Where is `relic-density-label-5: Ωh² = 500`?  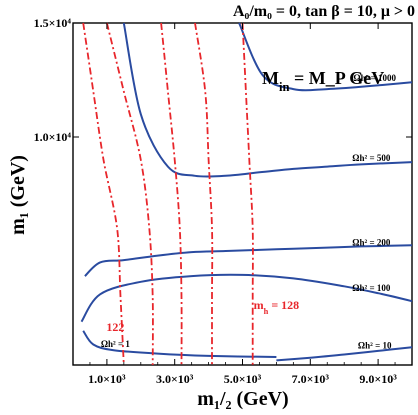
relic-density-label-5: Ωh² = 500 is located at coordinates (371, 158).